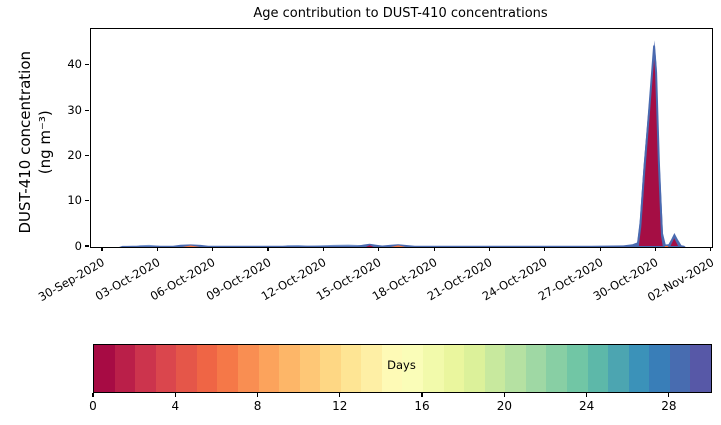  I want to click on colorbar-tick-label: 28, so click(669, 406).